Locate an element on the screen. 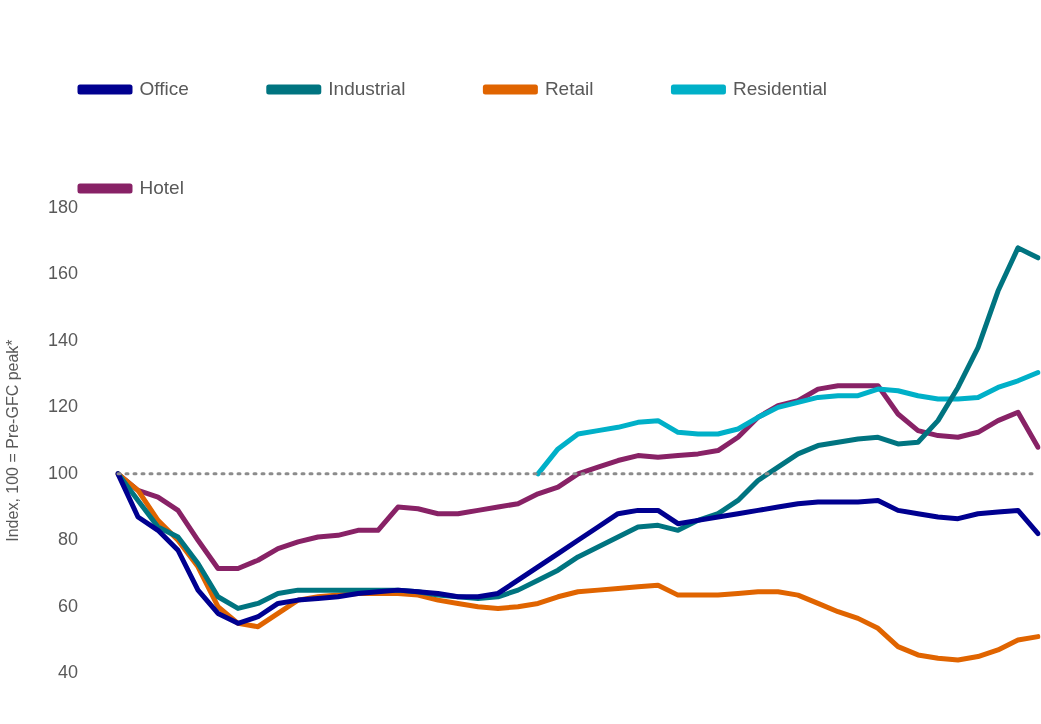 The width and height of the screenshot is (1041, 724). y-tick-label: 140 is located at coordinates (62, 339).